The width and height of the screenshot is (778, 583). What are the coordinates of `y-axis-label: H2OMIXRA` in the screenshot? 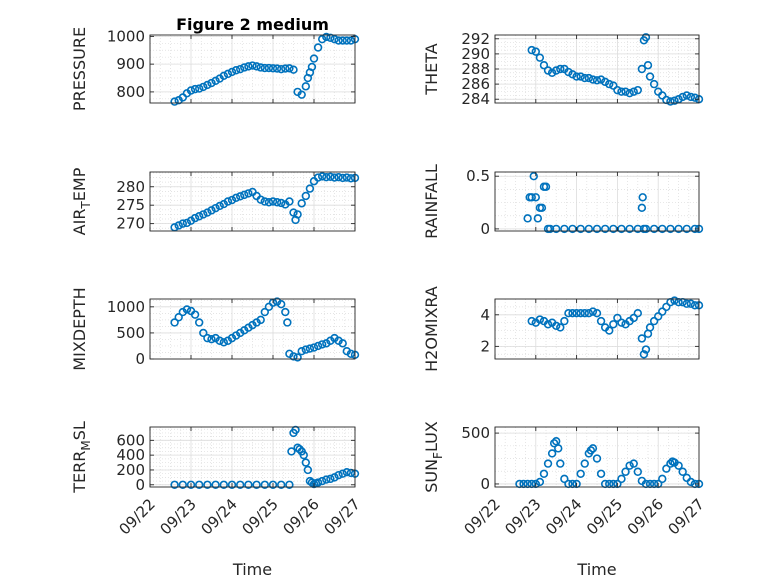 It's located at (431, 329).